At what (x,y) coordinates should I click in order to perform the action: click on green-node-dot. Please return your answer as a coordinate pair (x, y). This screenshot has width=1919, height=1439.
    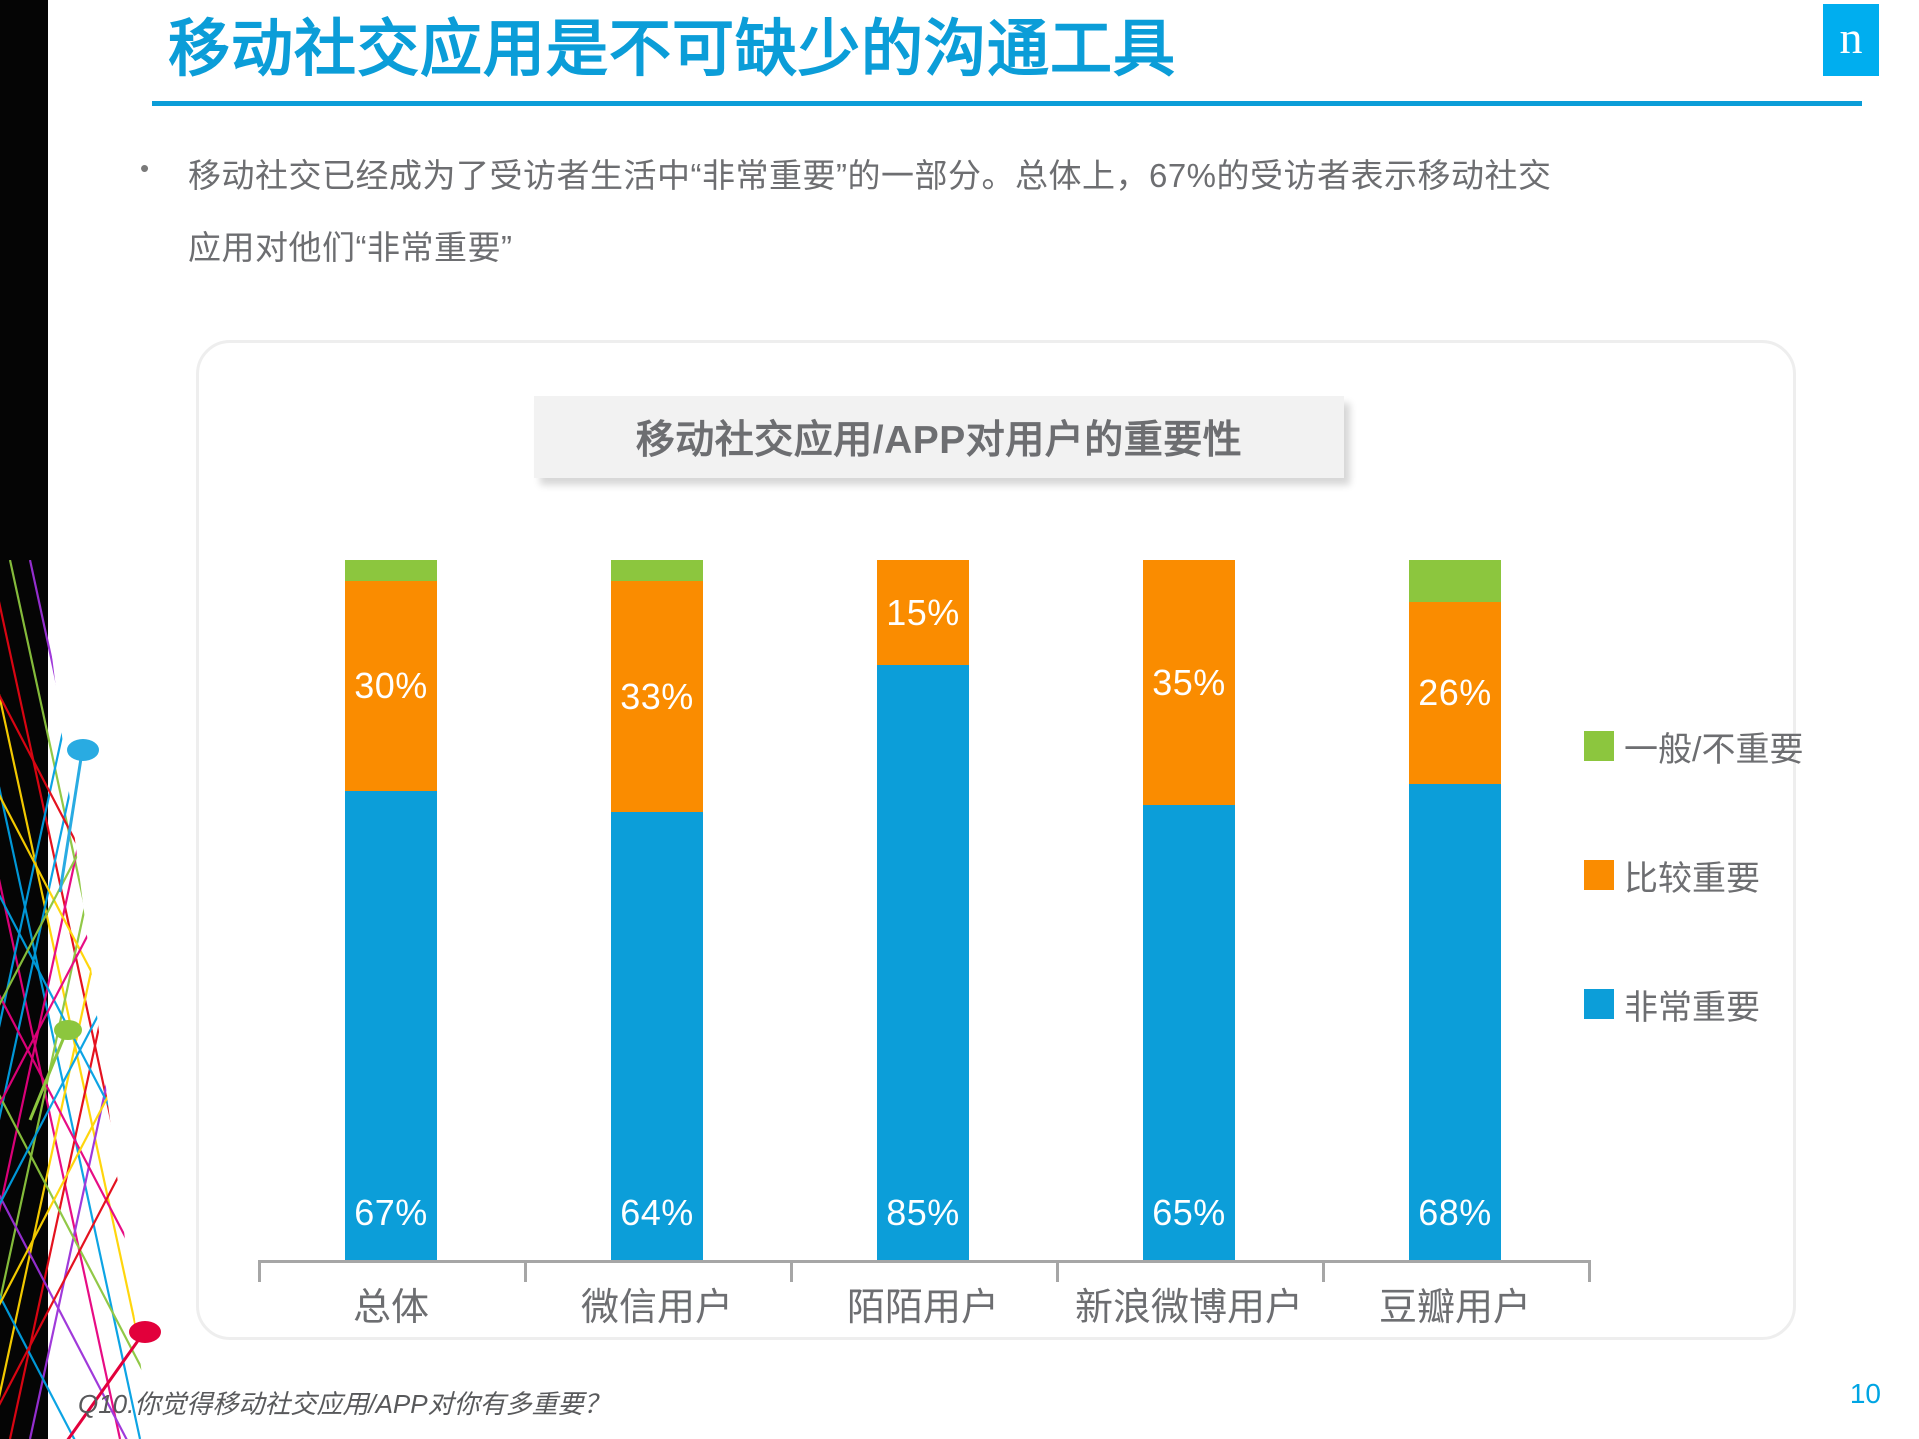
    Looking at the image, I should click on (68, 1030).